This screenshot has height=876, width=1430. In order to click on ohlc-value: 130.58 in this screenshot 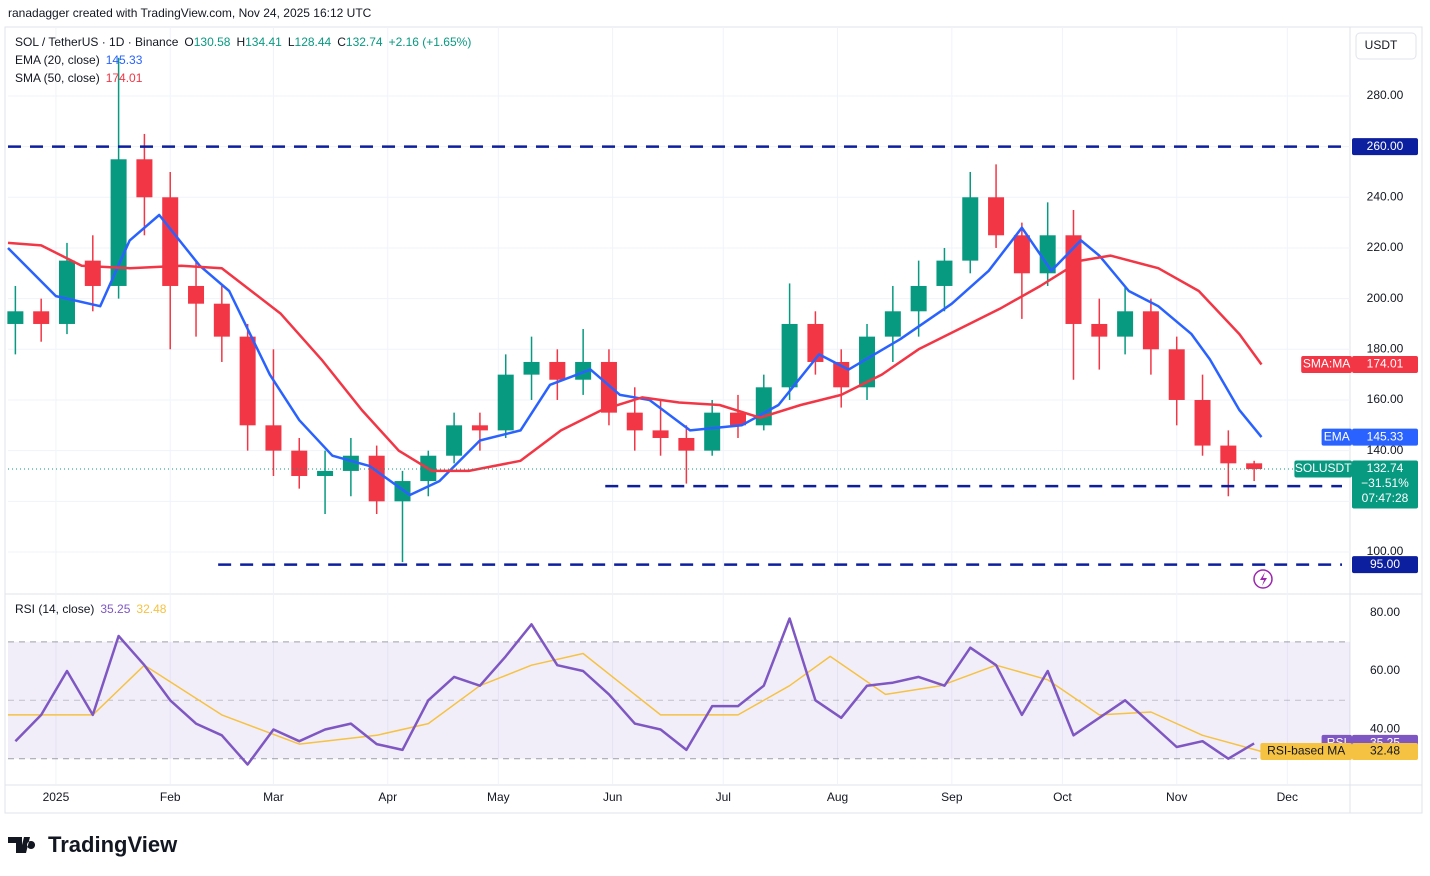, I will do `click(212, 42)`.